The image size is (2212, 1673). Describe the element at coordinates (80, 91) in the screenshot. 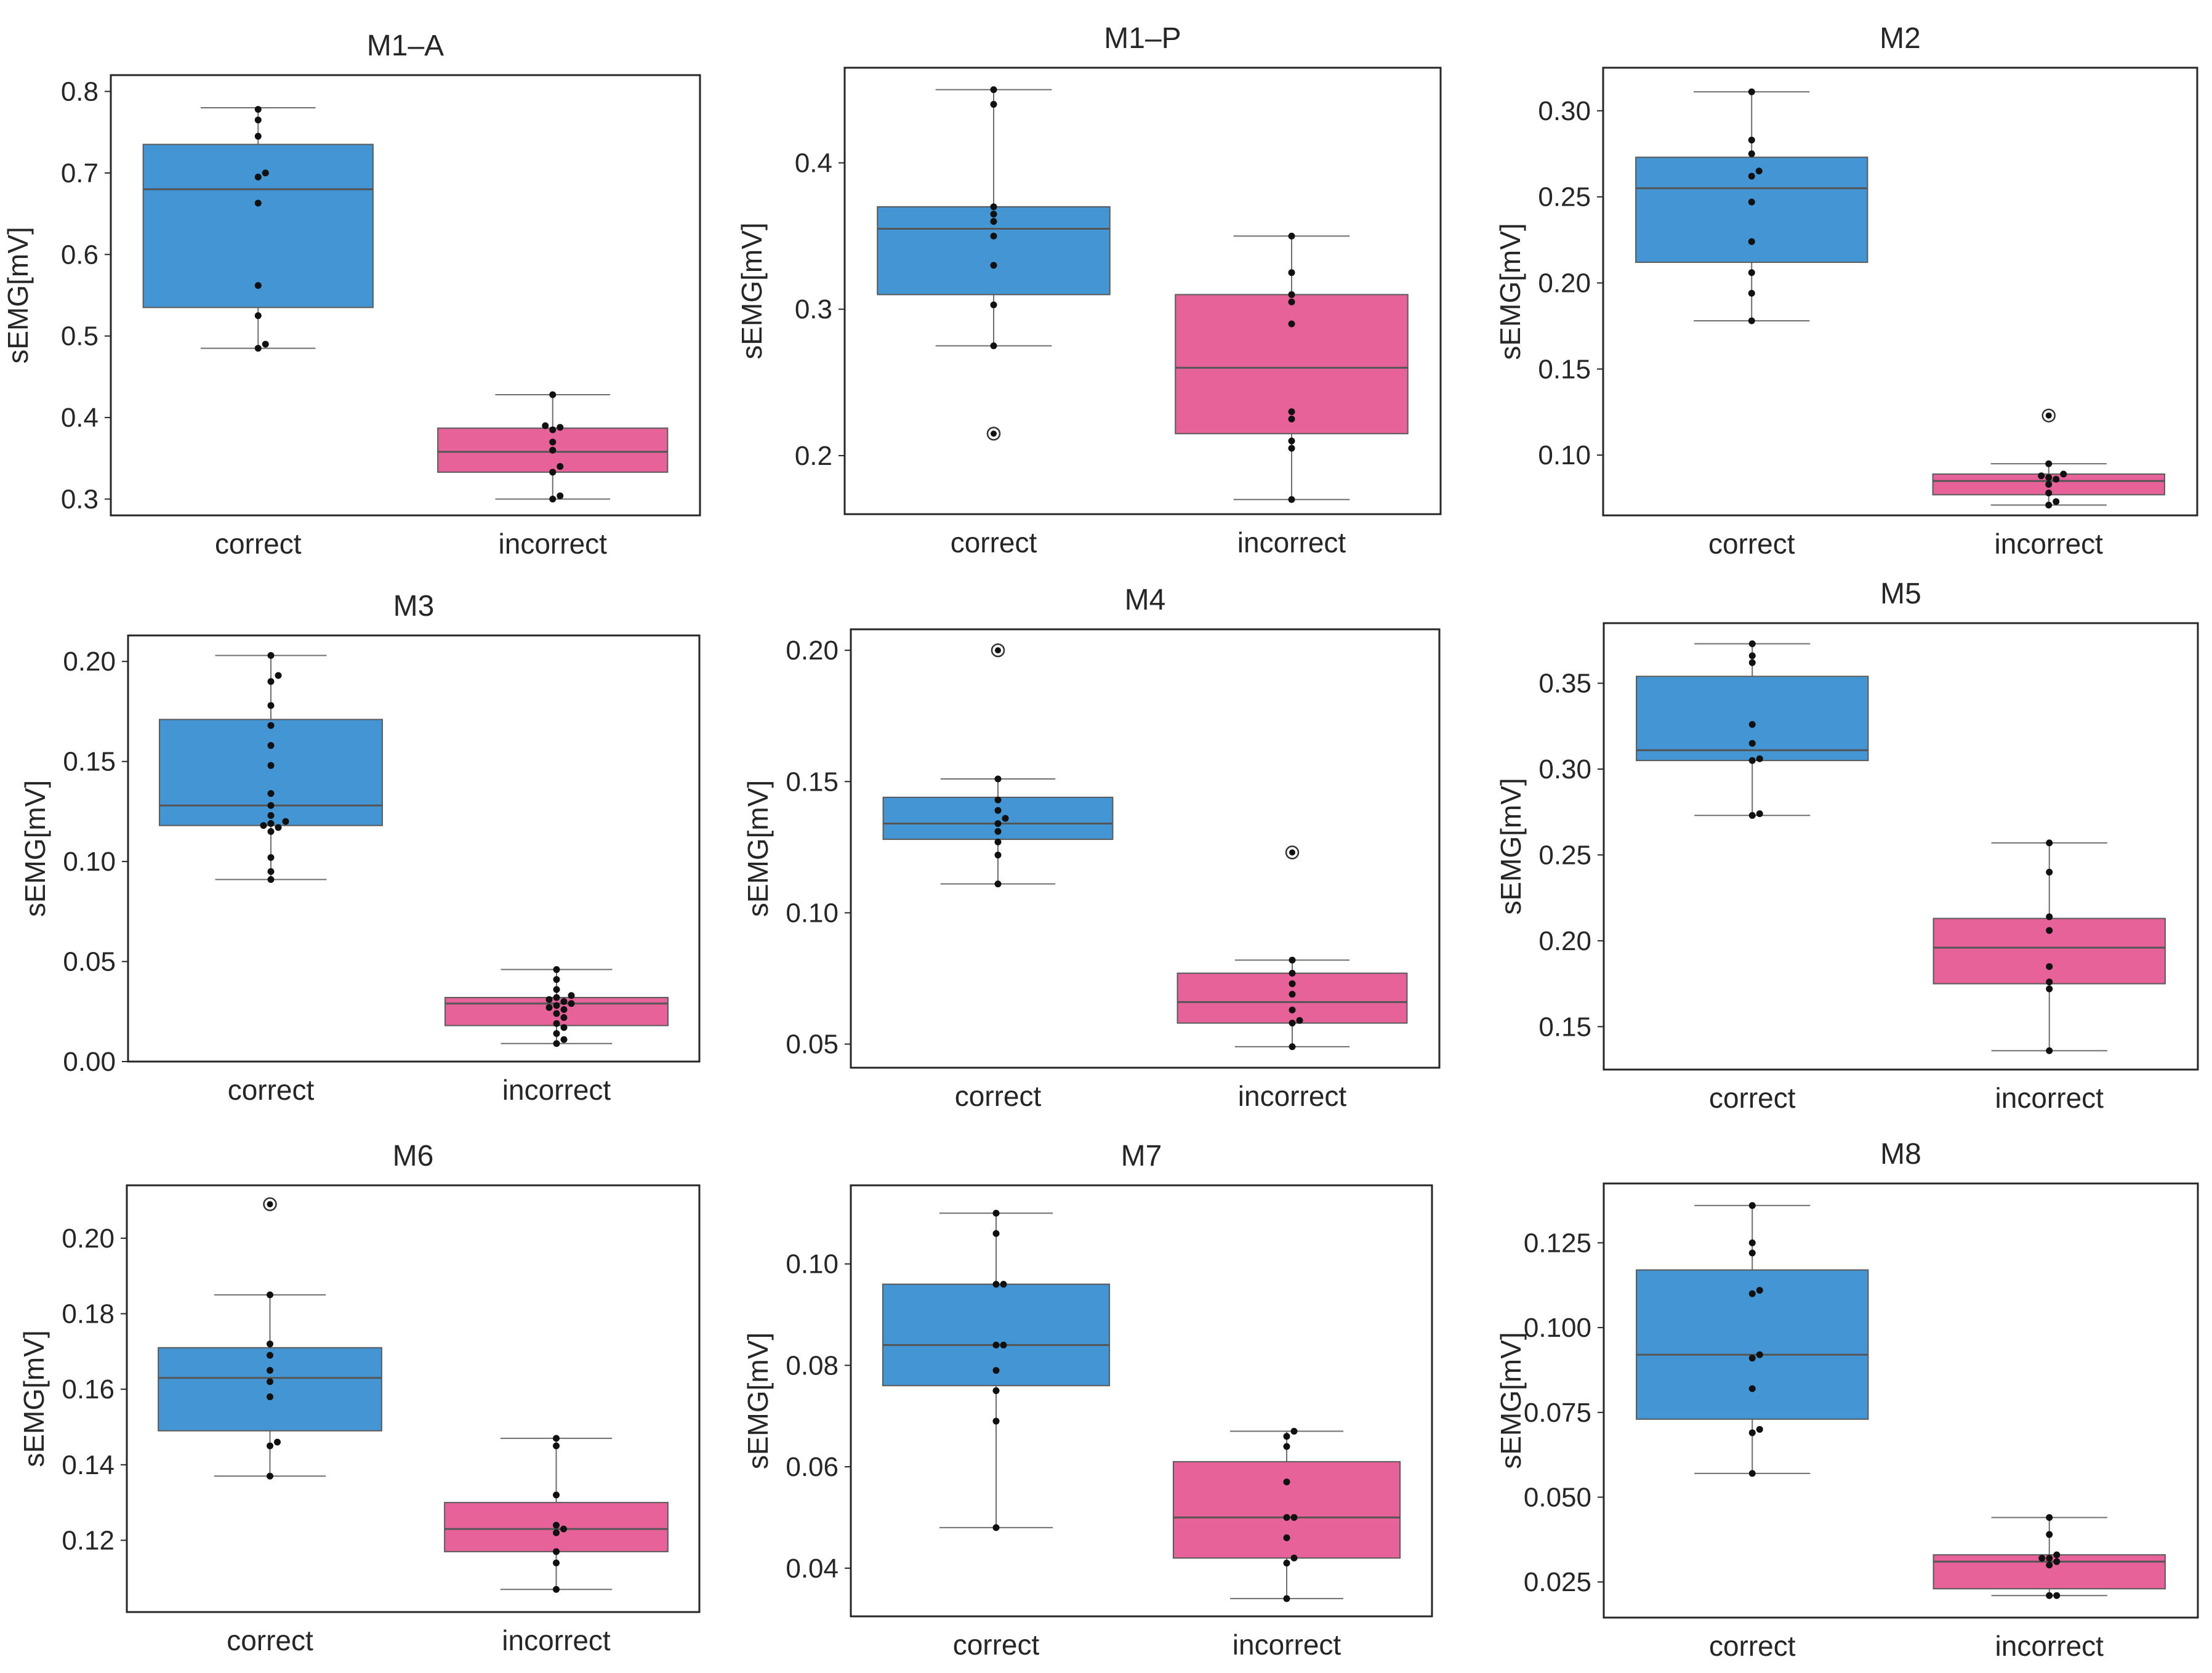

I see `y-tick-label: 0.8` at that location.